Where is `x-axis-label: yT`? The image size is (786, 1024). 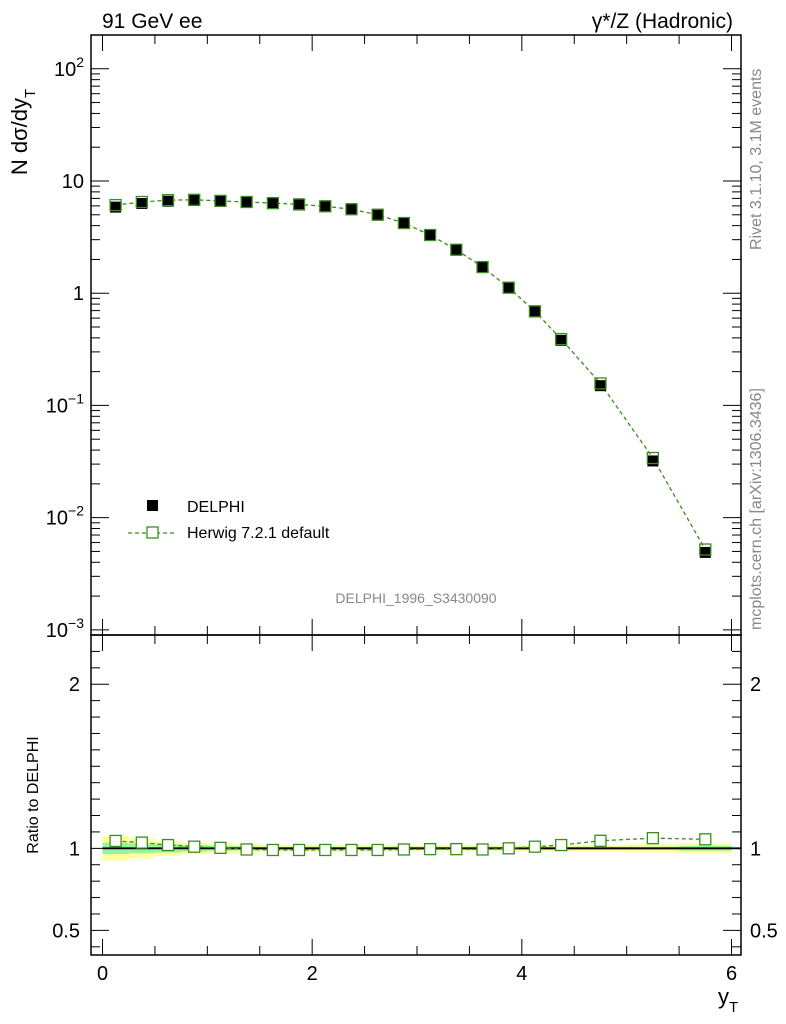
x-axis-label: yT is located at coordinates (728, 1000).